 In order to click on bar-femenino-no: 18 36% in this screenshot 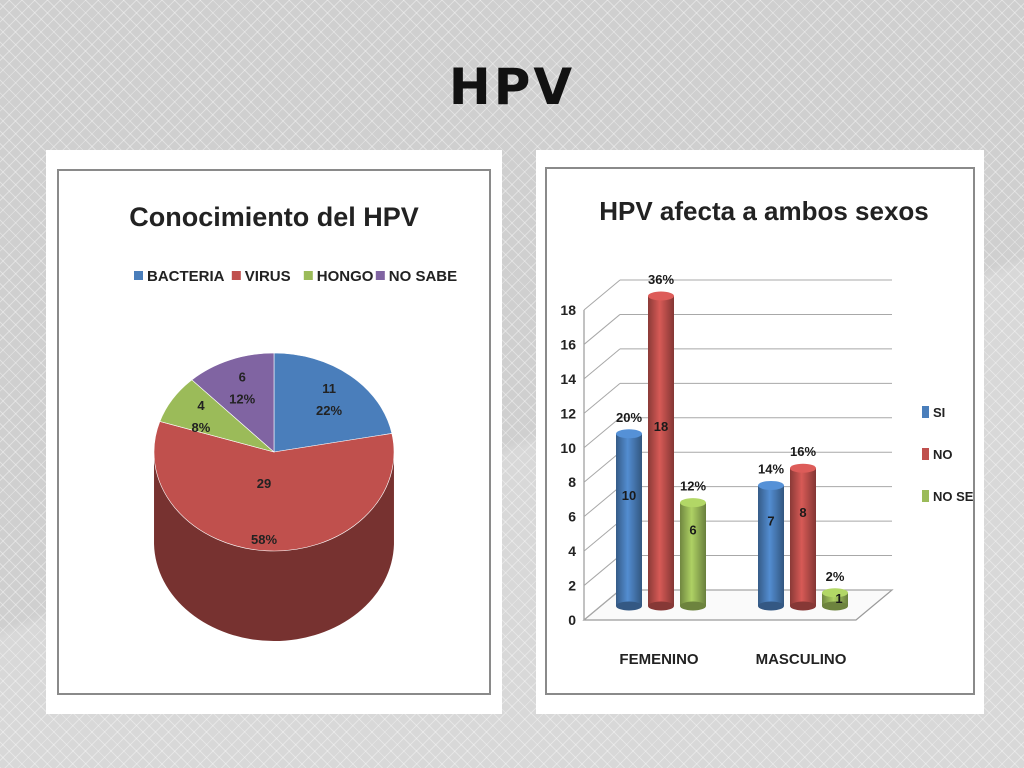, I will do `click(661, 441)`.